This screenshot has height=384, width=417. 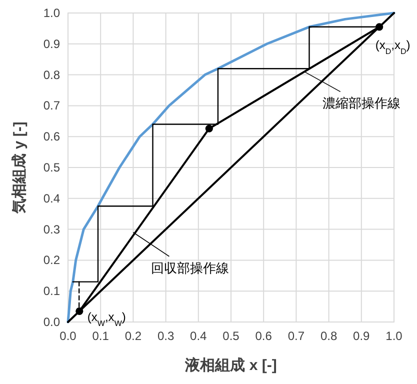 I want to click on annotation: (x$_{W}$,x$_{W}$), so click(x=106, y=319).